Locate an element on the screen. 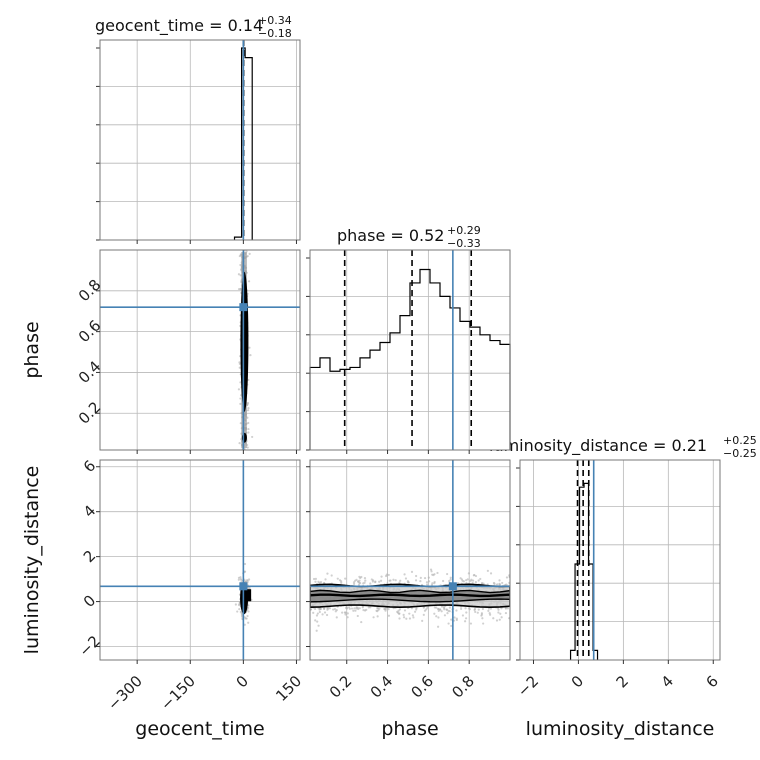 The width and height of the screenshot is (760, 760). panel-phase-vs-phase is located at coordinates (408, 351).